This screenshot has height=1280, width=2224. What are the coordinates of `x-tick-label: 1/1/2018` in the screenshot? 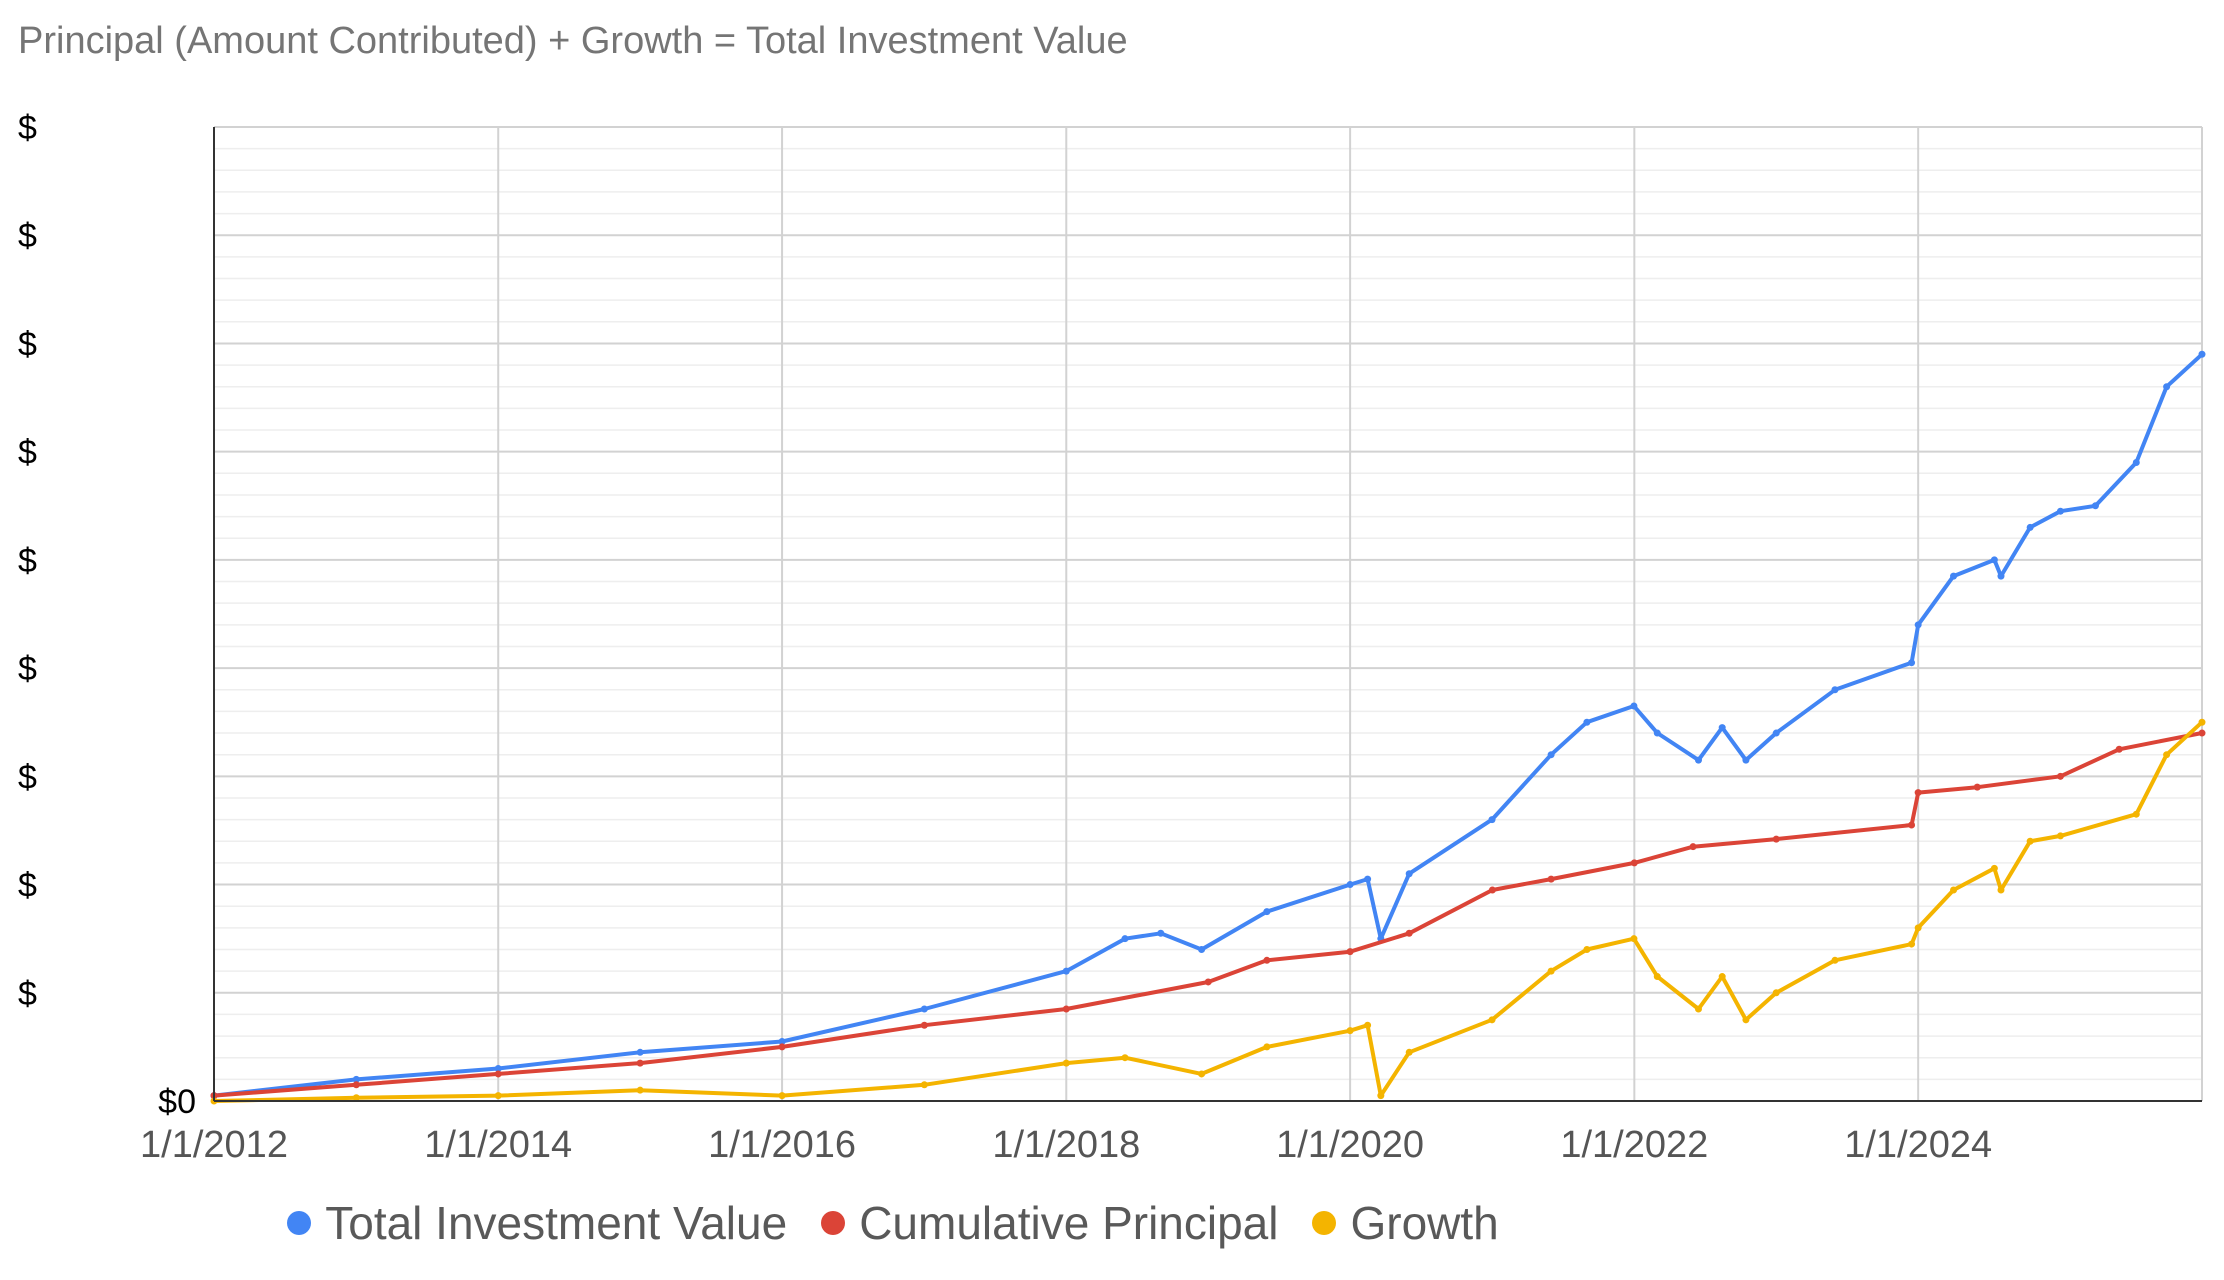 It's located at (1066, 1145).